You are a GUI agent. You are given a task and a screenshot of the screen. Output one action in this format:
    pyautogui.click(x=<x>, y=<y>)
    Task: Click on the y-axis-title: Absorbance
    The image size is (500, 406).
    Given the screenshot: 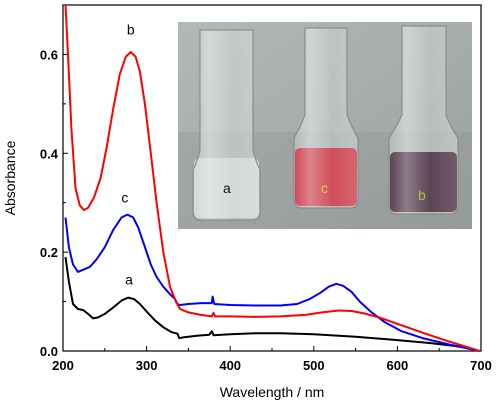 What is the action you would take?
    pyautogui.click(x=10, y=177)
    